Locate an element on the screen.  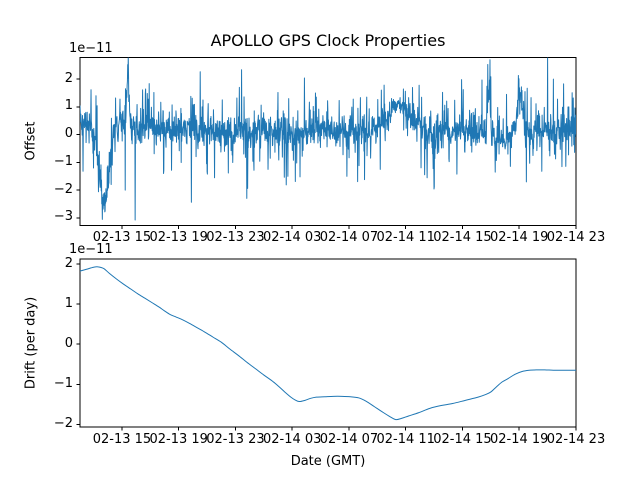
y-offset-exponent-top: 1e−11 is located at coordinates (91, 48).